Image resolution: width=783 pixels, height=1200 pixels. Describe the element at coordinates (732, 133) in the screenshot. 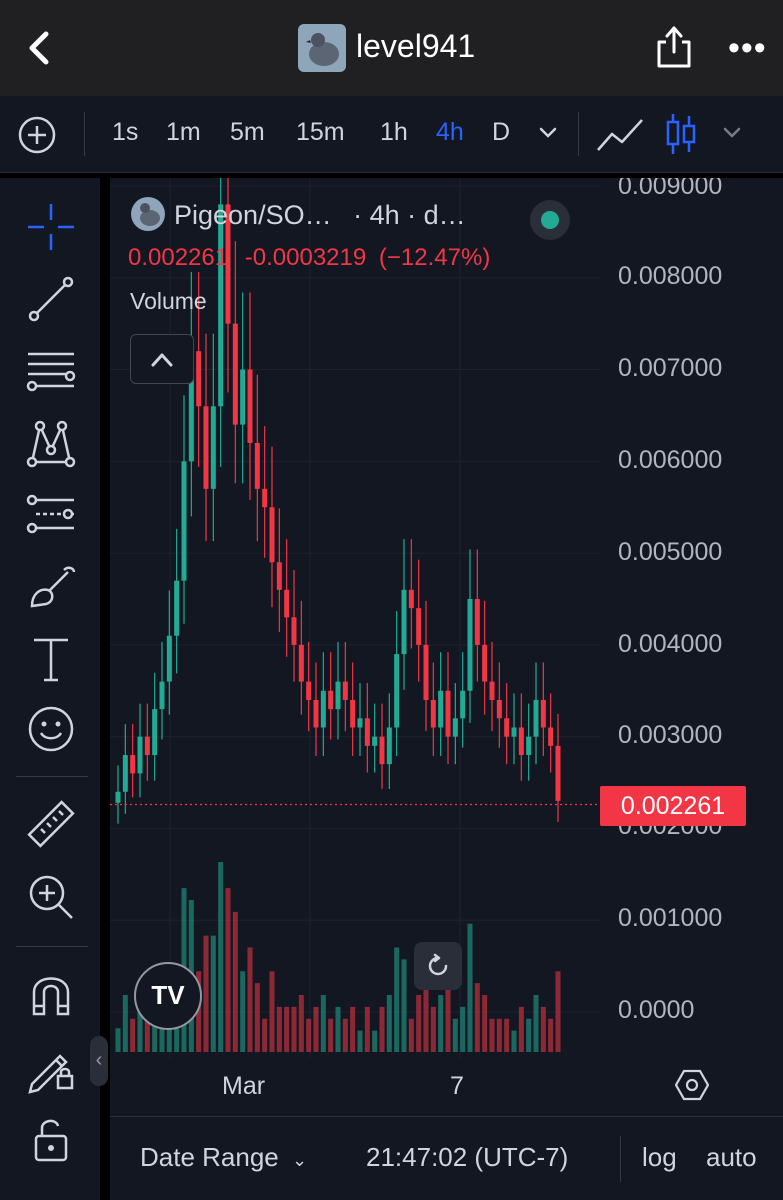

I see `chart-type-dropdown-icon` at that location.